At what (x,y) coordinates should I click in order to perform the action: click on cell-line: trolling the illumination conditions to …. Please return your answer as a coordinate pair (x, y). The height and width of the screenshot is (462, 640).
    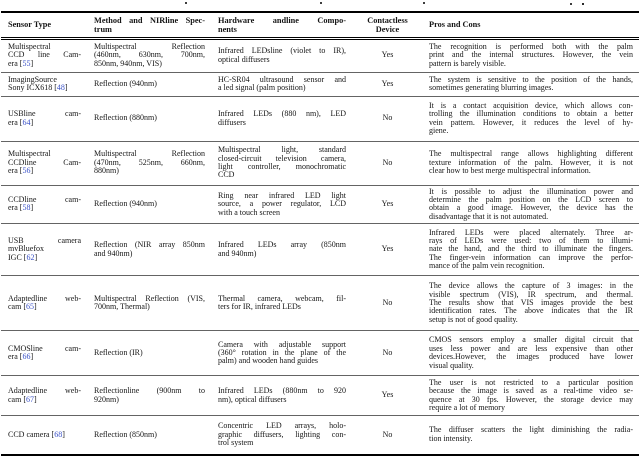
    Looking at the image, I should click on (531, 114).